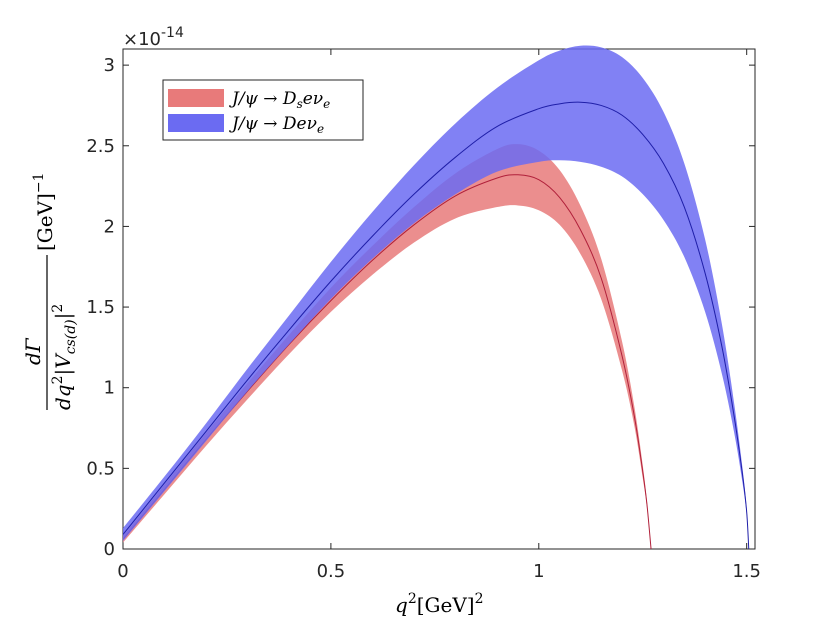 The height and width of the screenshot is (627, 815). What do you see at coordinates (273, 124) in the screenshot?
I see `legend-d-part-0: J/ψ → Deν` at bounding box center [273, 124].